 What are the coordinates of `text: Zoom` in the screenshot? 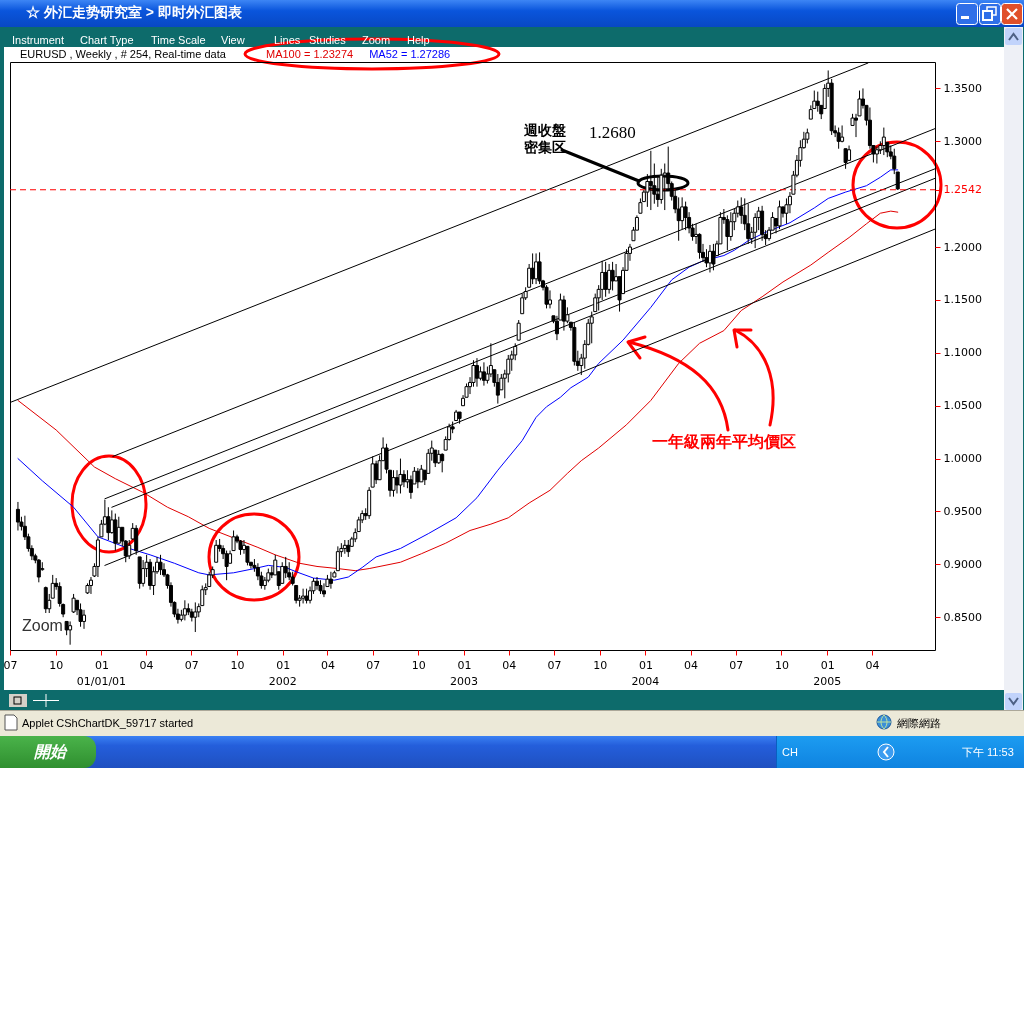 It's located at (376, 40).